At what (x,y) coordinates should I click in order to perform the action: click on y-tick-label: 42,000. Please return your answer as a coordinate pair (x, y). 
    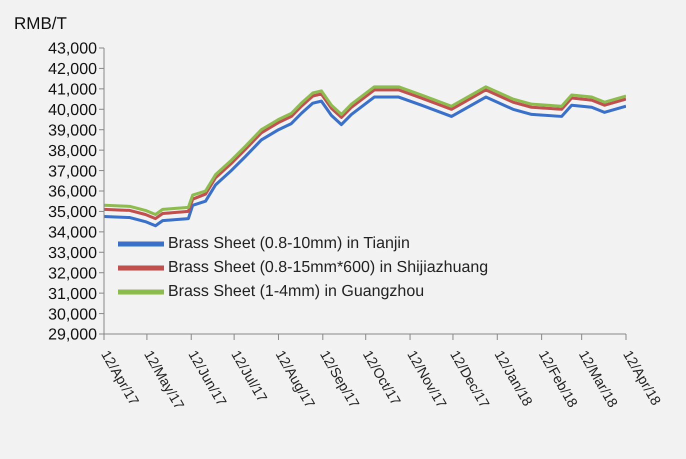
    Looking at the image, I should click on (73, 69).